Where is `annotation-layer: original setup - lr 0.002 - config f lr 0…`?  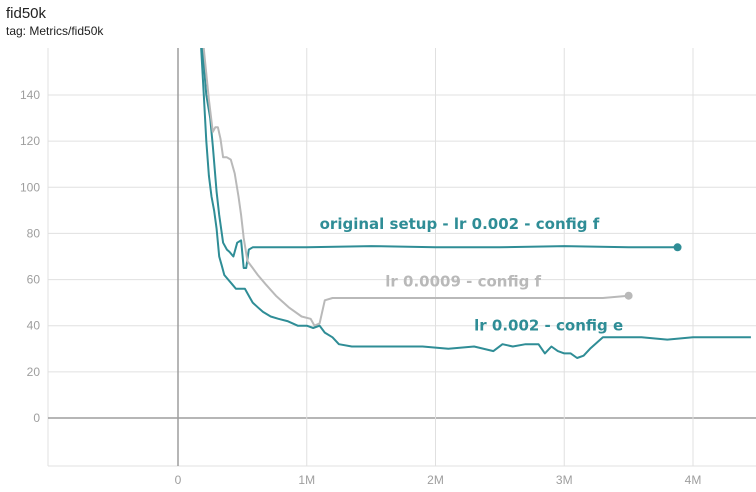 annotation-layer: original setup - lr 0.002 - config f lr 0… is located at coordinates (472, 275).